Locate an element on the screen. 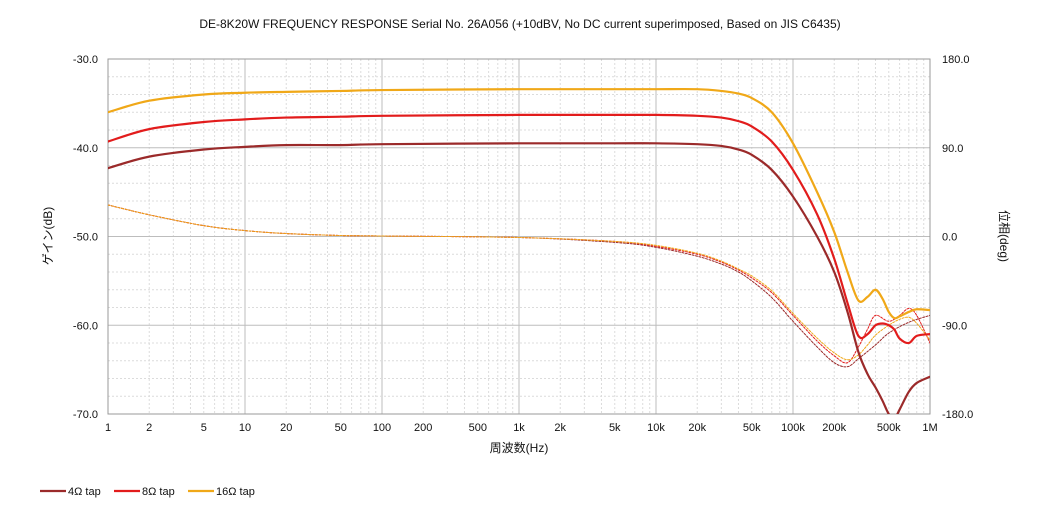  y-tick-label-right: 0.0 is located at coordinates (949, 238).